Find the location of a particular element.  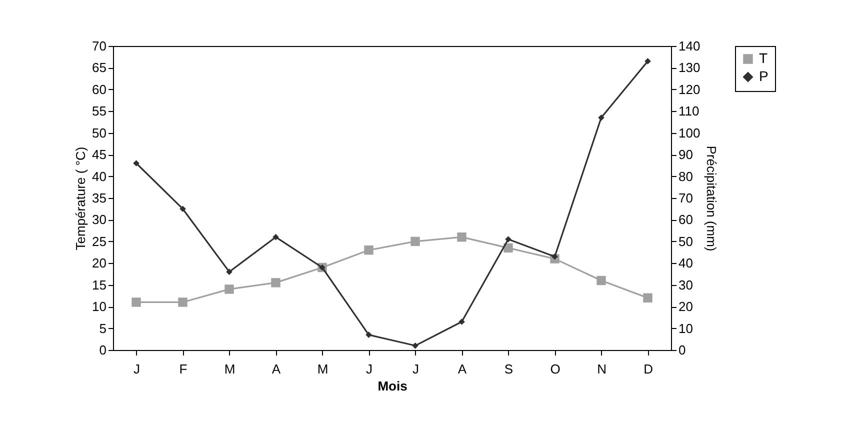

y2-tick-label: 10 is located at coordinates (685, 328).